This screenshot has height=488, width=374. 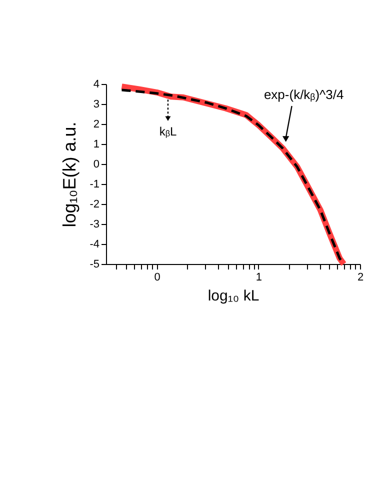 I want to click on y-tick-label: 1, so click(x=96, y=144).